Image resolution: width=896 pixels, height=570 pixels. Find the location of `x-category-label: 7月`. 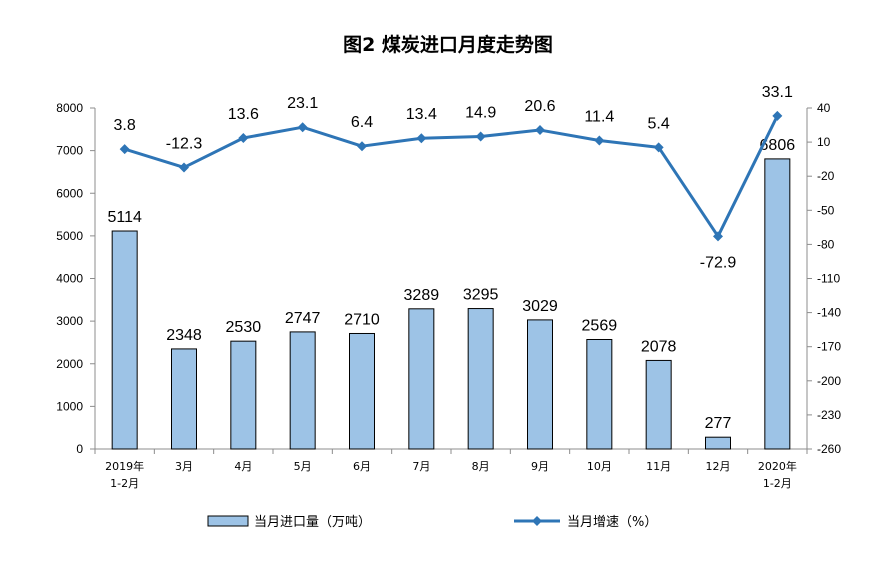

x-category-label: 7月 is located at coordinates (421, 466).